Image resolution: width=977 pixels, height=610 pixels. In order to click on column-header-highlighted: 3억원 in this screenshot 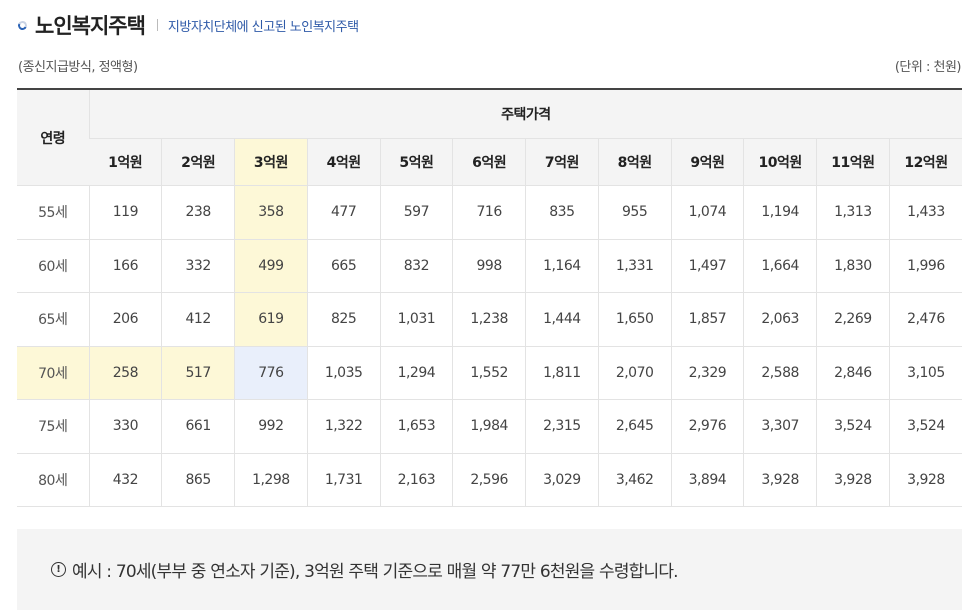, I will do `click(271, 162)`.